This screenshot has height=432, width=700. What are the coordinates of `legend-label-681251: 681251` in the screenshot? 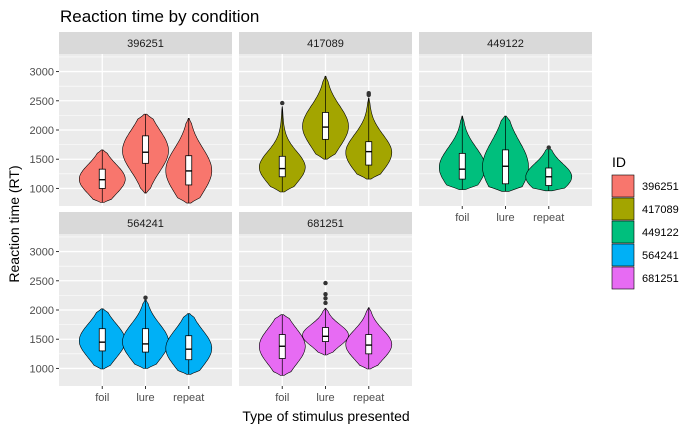 It's located at (660, 279).